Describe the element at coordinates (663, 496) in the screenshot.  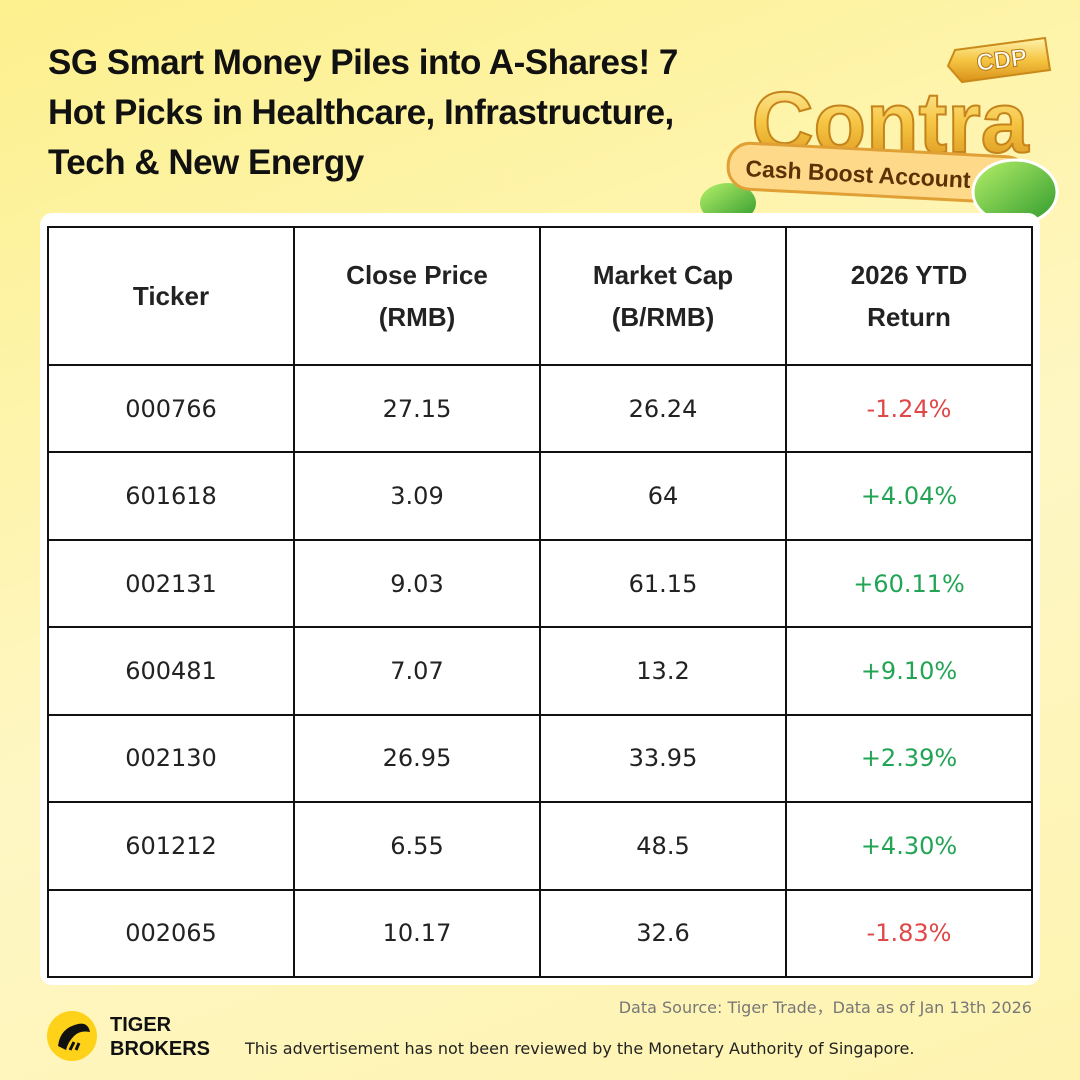
I see `table-cell: 64` at that location.